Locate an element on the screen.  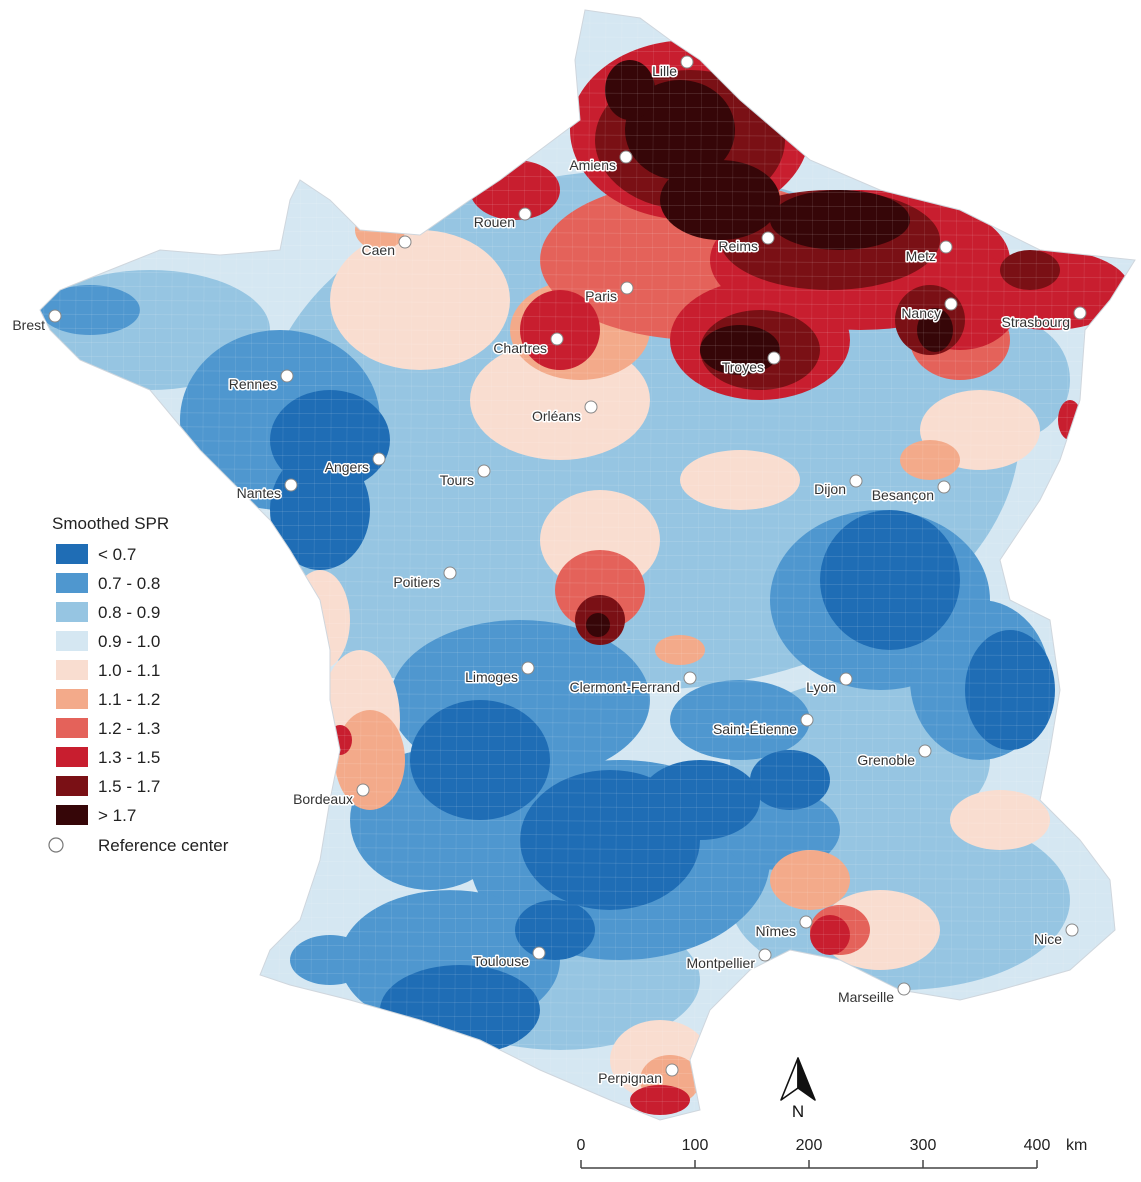
legend-label: 1.2 - 1.3 is located at coordinates (129, 728).